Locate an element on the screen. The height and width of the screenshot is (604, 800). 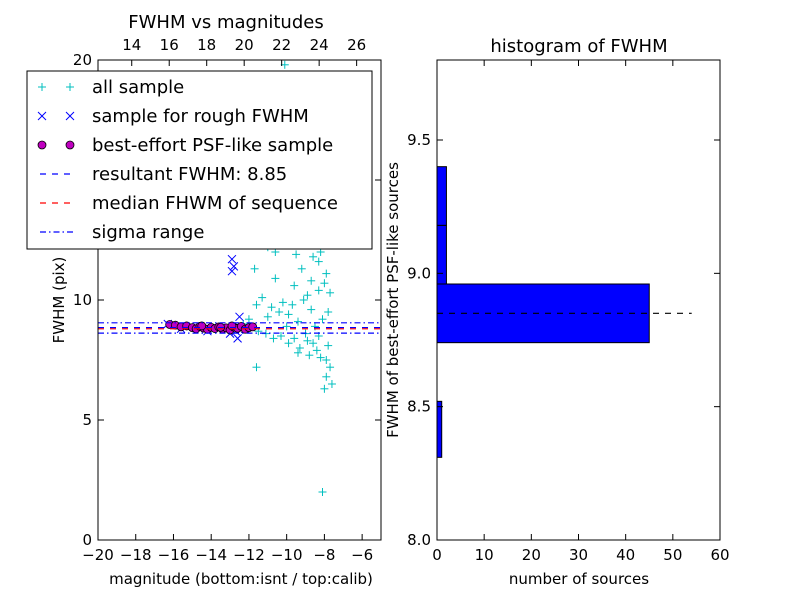
legend-marker-b-2-dot is located at coordinates (70, 145).